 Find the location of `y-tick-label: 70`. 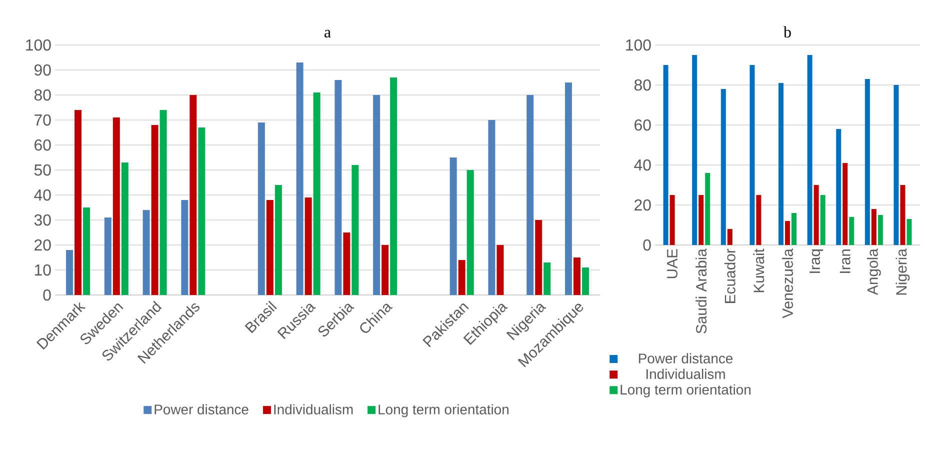

y-tick-label: 70 is located at coordinates (42, 120).